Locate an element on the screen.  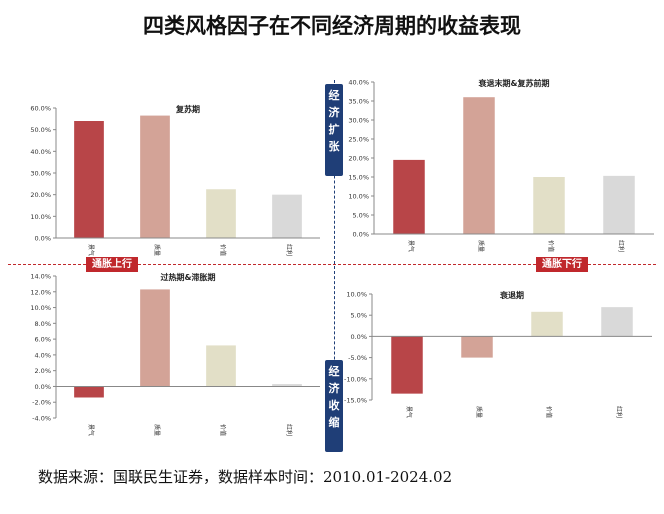
y-tick-label: 60.0% is located at coordinates (40, 109).